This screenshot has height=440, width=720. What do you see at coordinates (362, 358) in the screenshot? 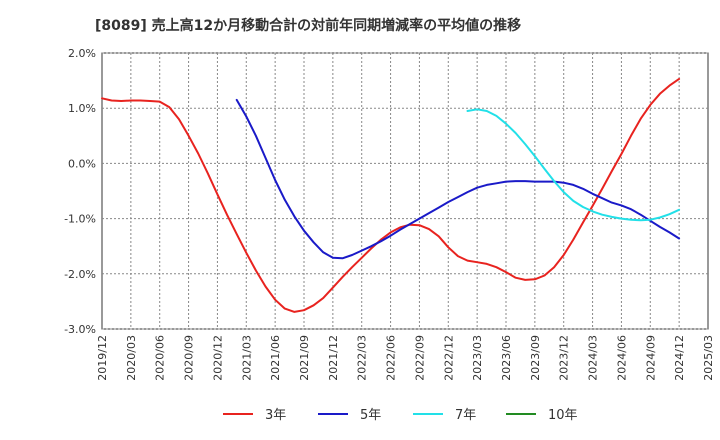
I see `x-tick-label: 2022/03` at bounding box center [362, 358].